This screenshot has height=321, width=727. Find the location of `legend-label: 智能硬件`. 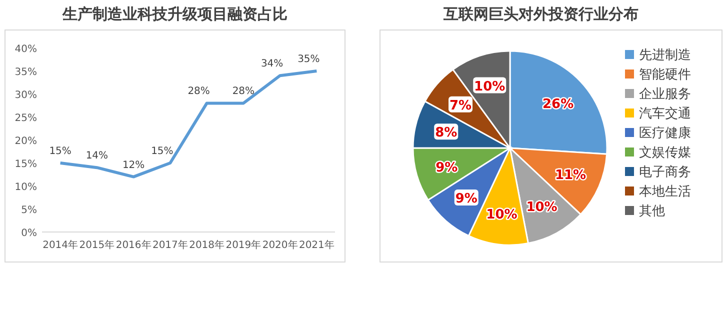

legend-label: 智能硬件 is located at coordinates (665, 75).